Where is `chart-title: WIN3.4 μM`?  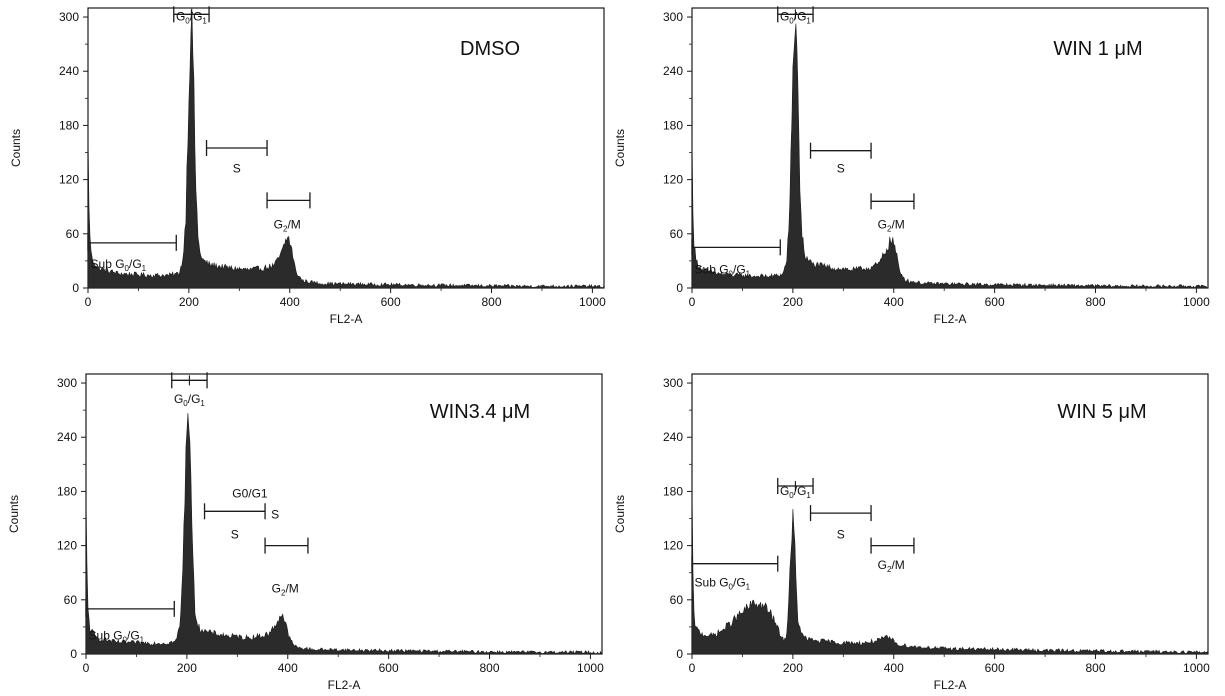 chart-title: WIN3.4 μM is located at coordinates (480, 412).